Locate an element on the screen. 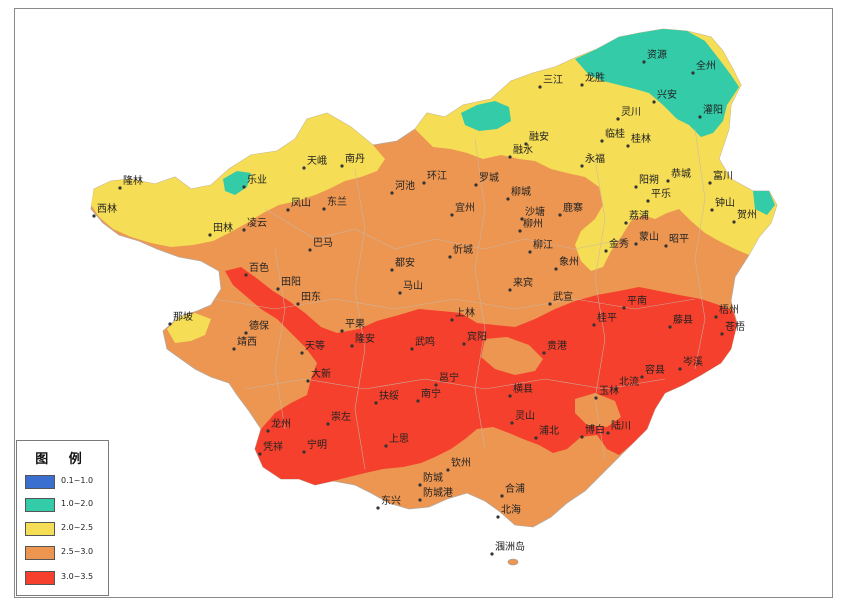 The width and height of the screenshot is (851, 608). city-marker: 大新 is located at coordinates (318, 375).